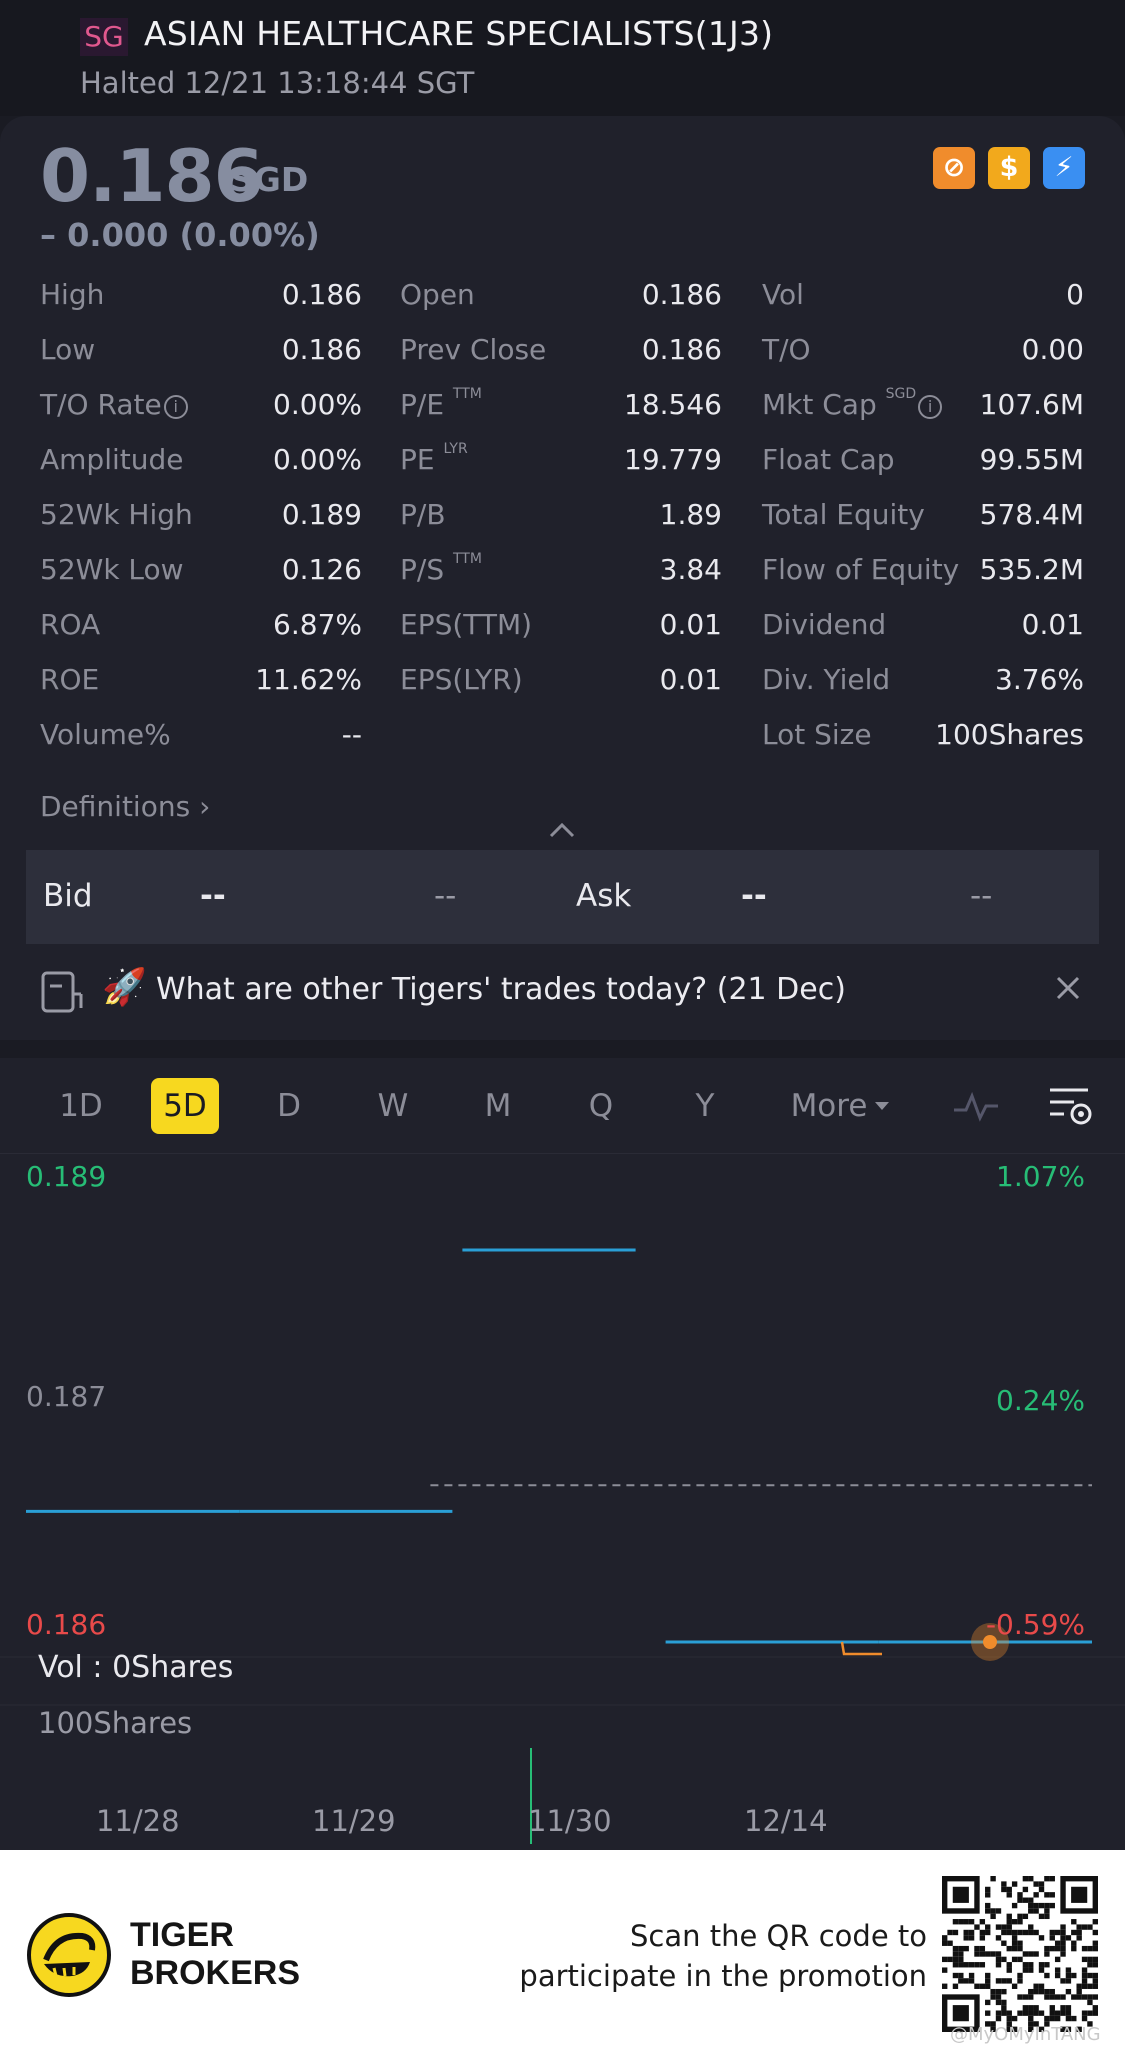 The width and height of the screenshot is (1125, 2061). What do you see at coordinates (826, 679) in the screenshot?
I see `stat-label: Div. Yield` at bounding box center [826, 679].